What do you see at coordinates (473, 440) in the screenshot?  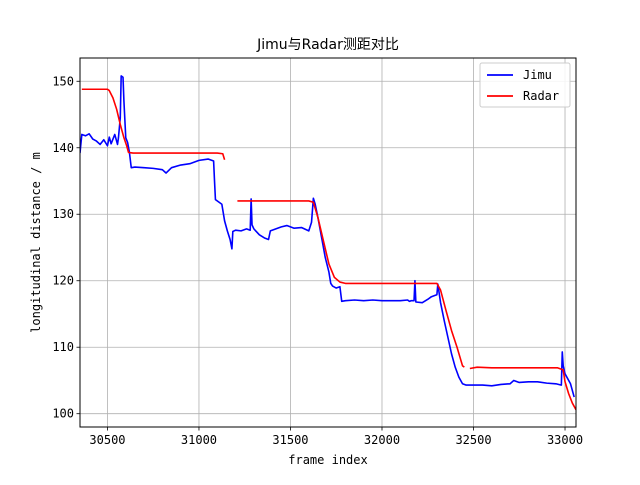 I see `x-tick-label: 32500` at bounding box center [473, 440].